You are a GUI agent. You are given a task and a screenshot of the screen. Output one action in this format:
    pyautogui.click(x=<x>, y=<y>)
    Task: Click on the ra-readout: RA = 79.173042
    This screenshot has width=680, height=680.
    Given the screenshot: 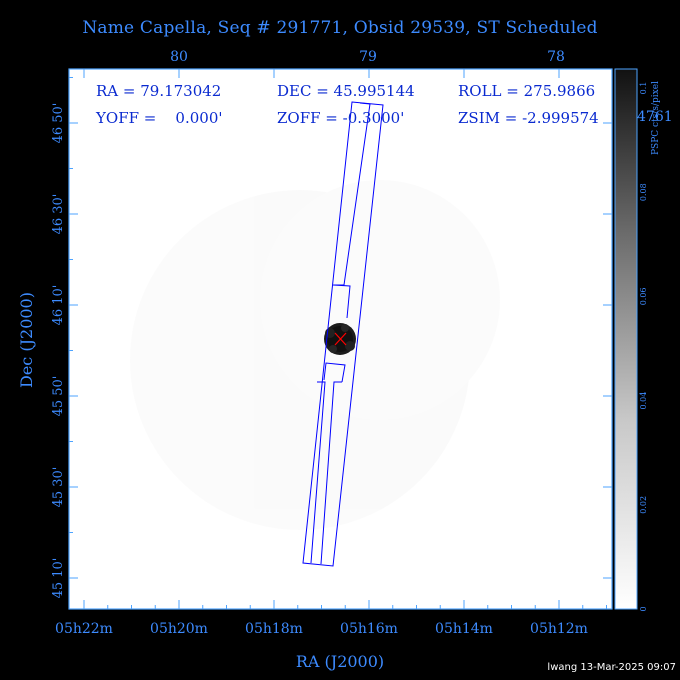 What is the action you would take?
    pyautogui.click(x=158, y=91)
    